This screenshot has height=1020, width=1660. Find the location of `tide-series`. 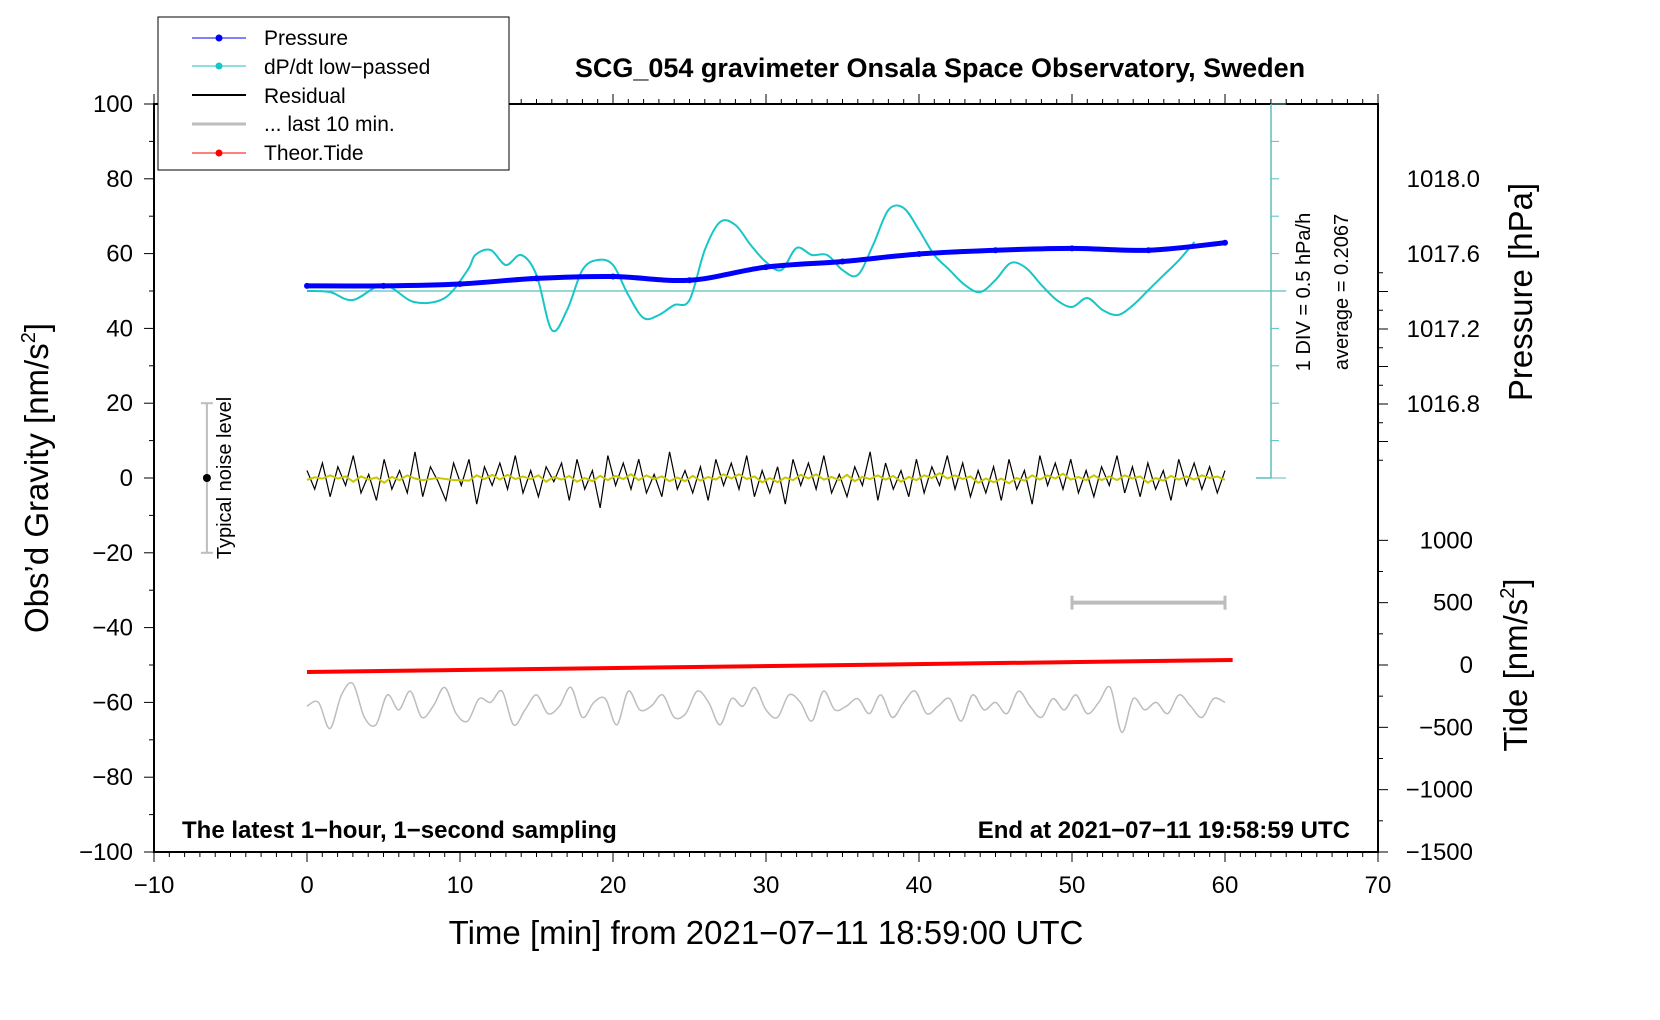

tide-series is located at coordinates (769, 666).